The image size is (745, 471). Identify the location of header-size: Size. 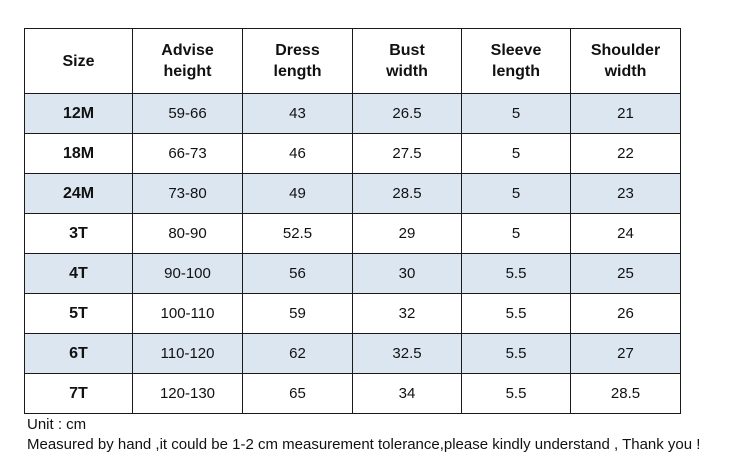
(78, 61).